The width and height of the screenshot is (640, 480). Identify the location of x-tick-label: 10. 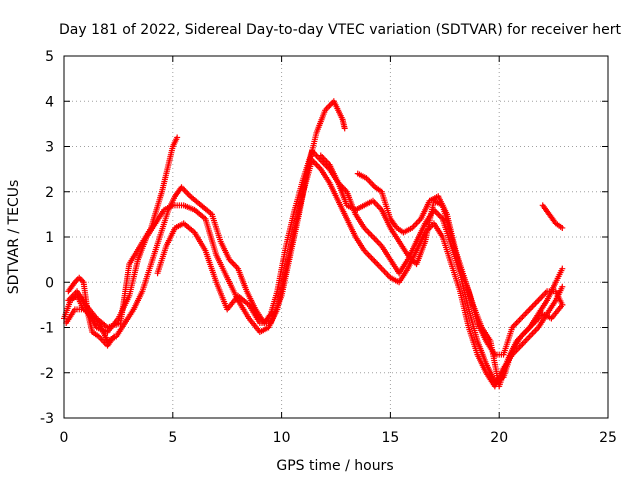
(282, 438).